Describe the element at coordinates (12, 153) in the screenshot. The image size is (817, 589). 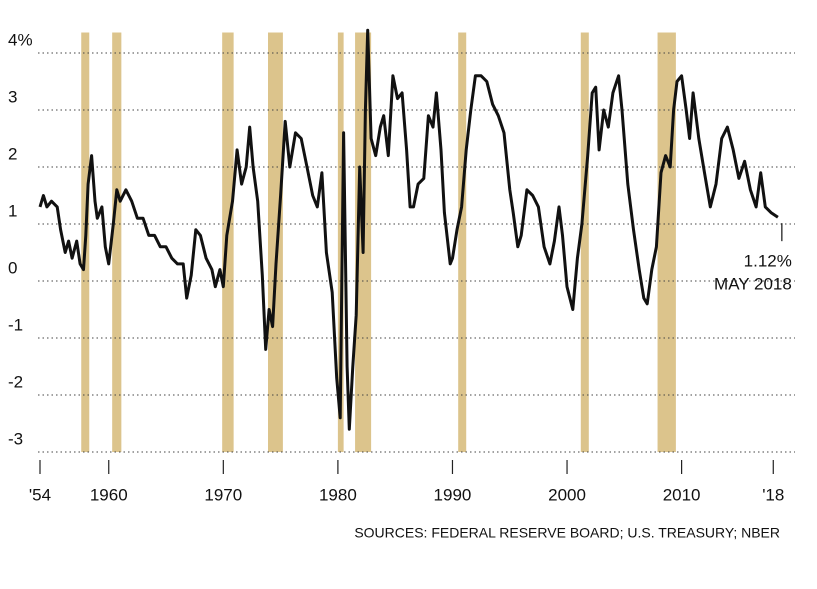
I see `y-tick-label: 2` at that location.